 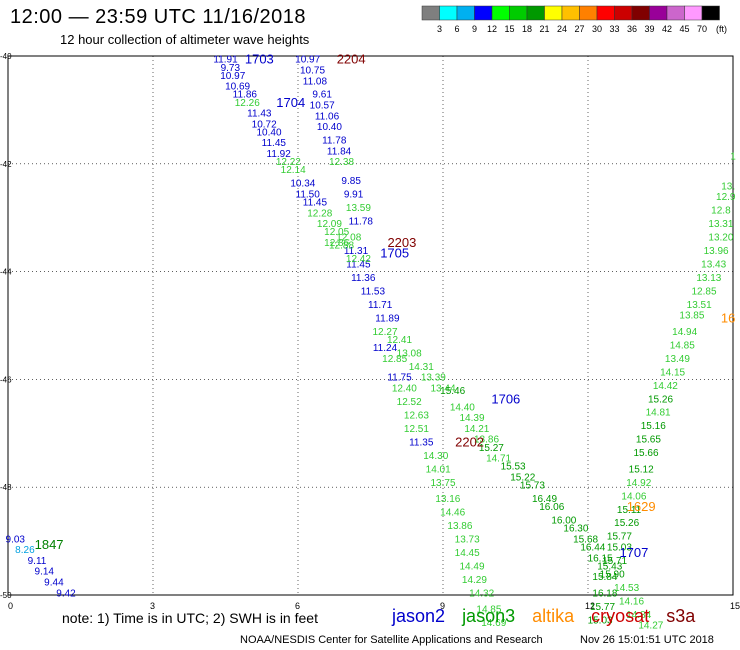 I want to click on color-scale-label: 70, so click(x=702, y=29).